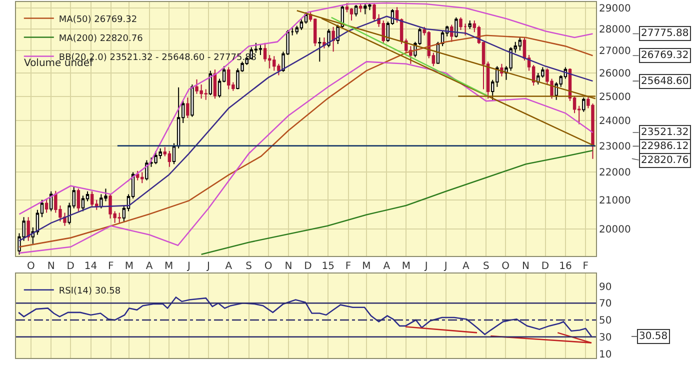  Describe the element at coordinates (328, 266) in the screenshot. I see `x-tick-label: 15` at that location.